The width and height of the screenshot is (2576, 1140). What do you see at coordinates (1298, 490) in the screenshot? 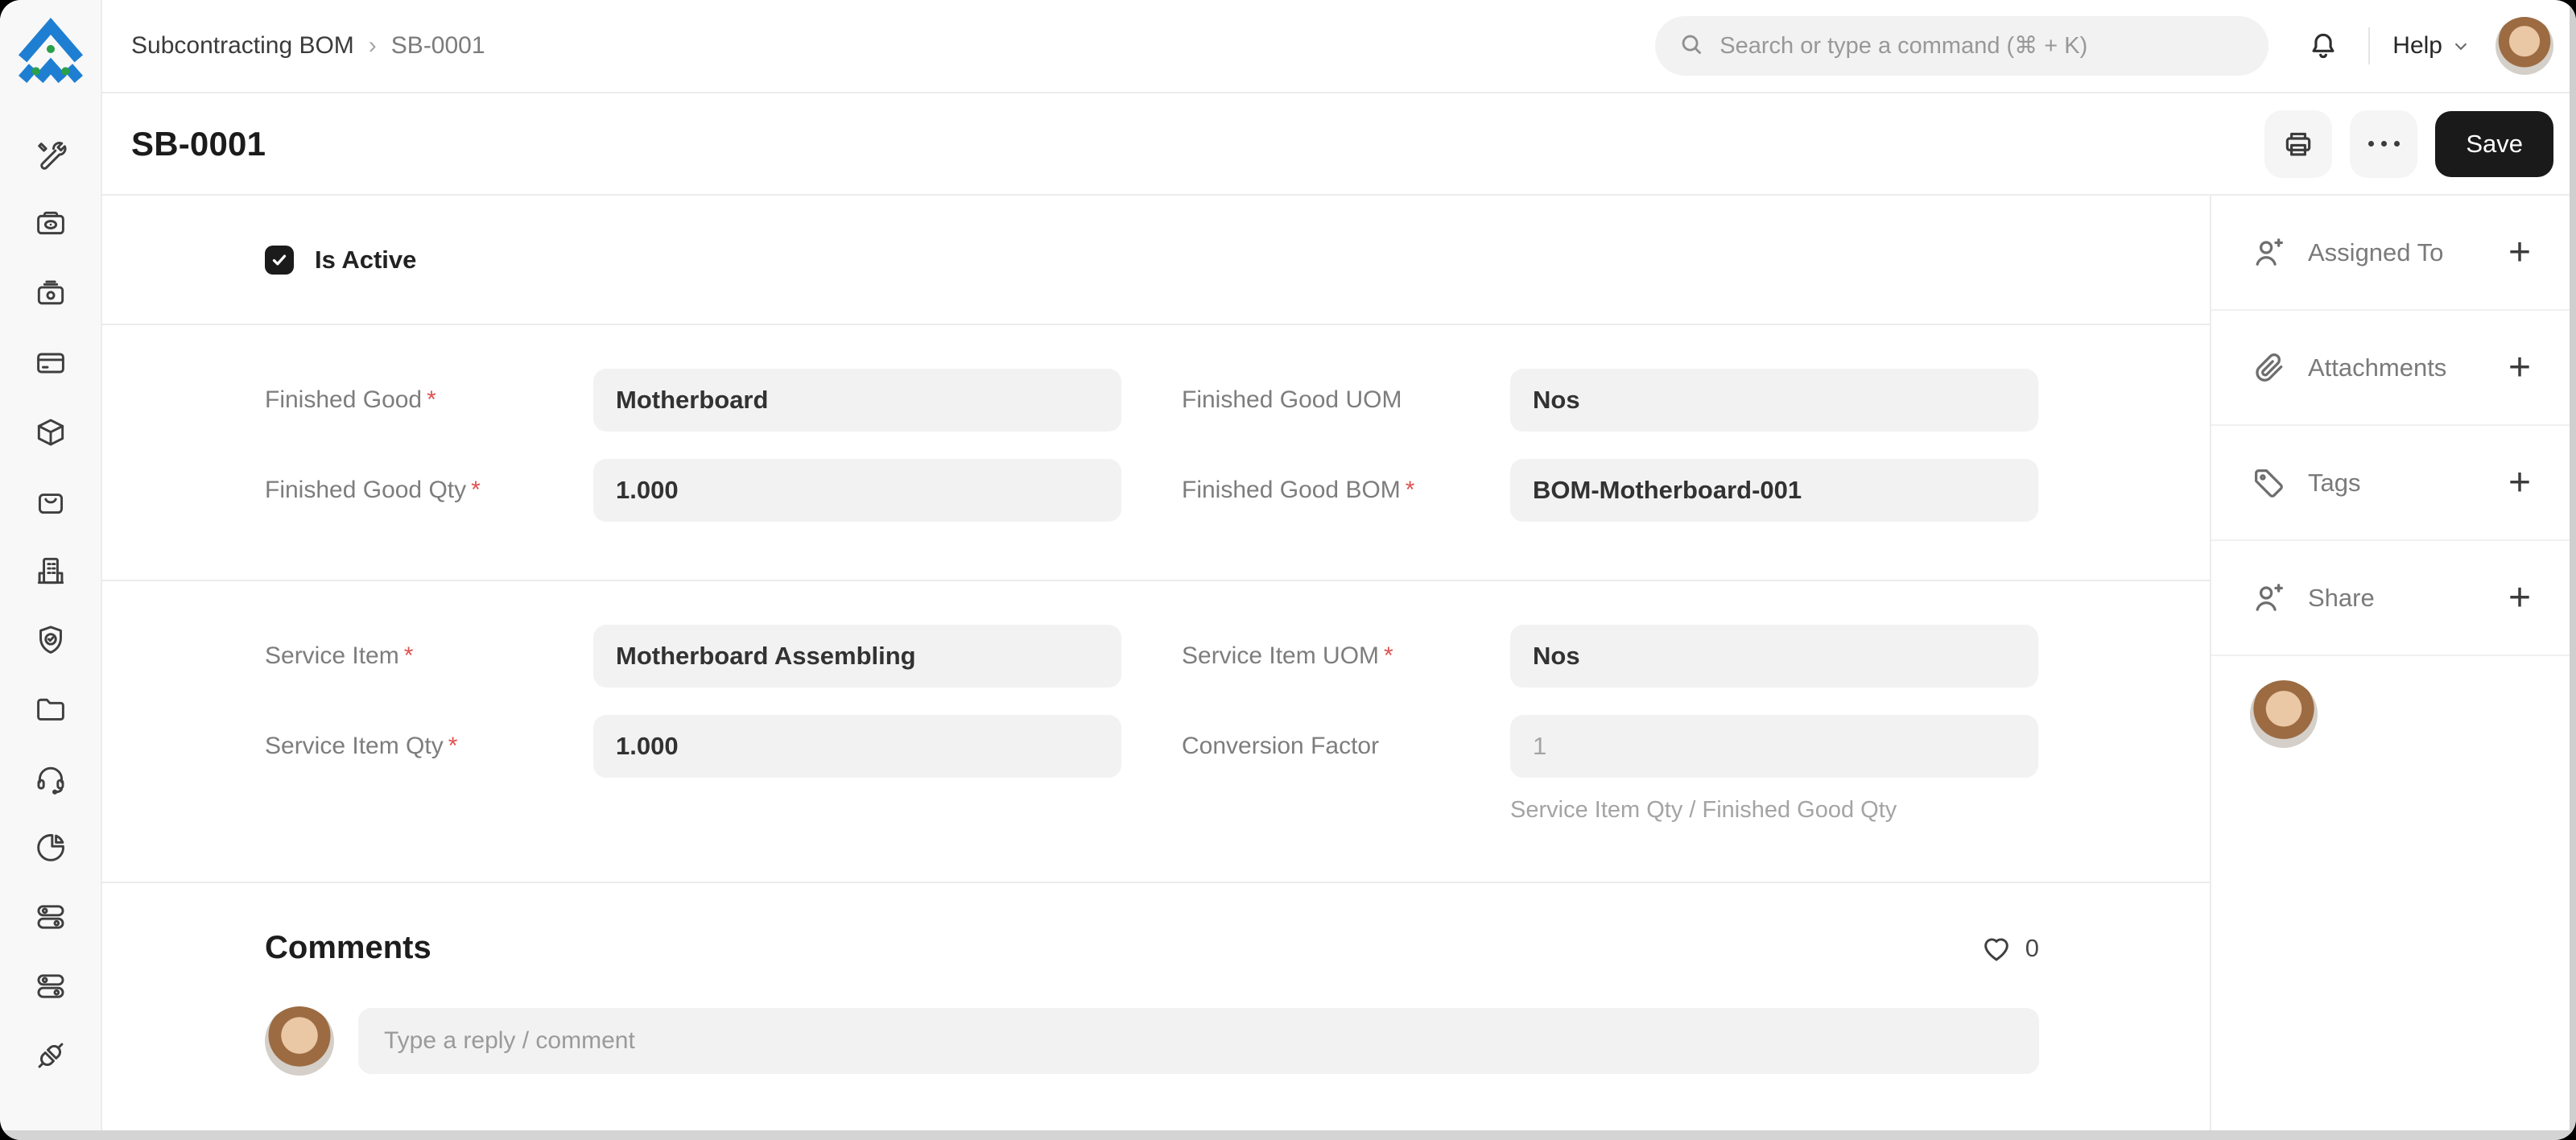
I see `finished-good-bom-label: Finished Good BOM *` at bounding box center [1298, 490].